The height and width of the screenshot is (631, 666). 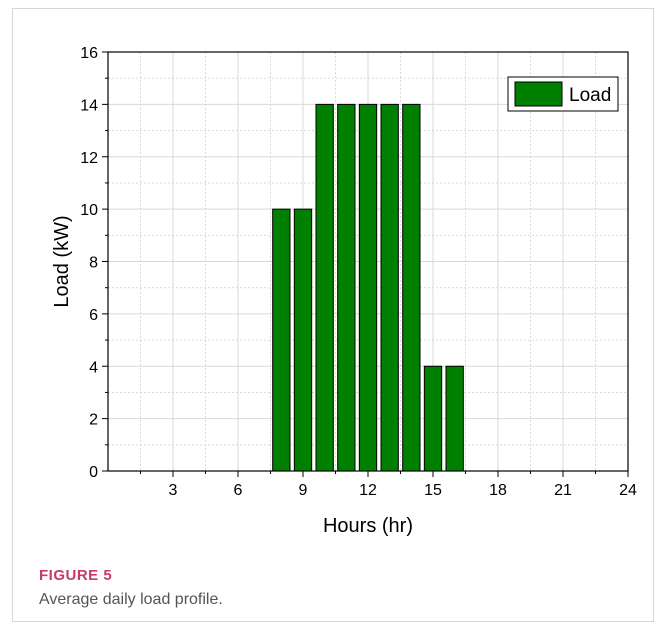 What do you see at coordinates (76, 575) in the screenshot?
I see `figure-label: FIGURE 5` at bounding box center [76, 575].